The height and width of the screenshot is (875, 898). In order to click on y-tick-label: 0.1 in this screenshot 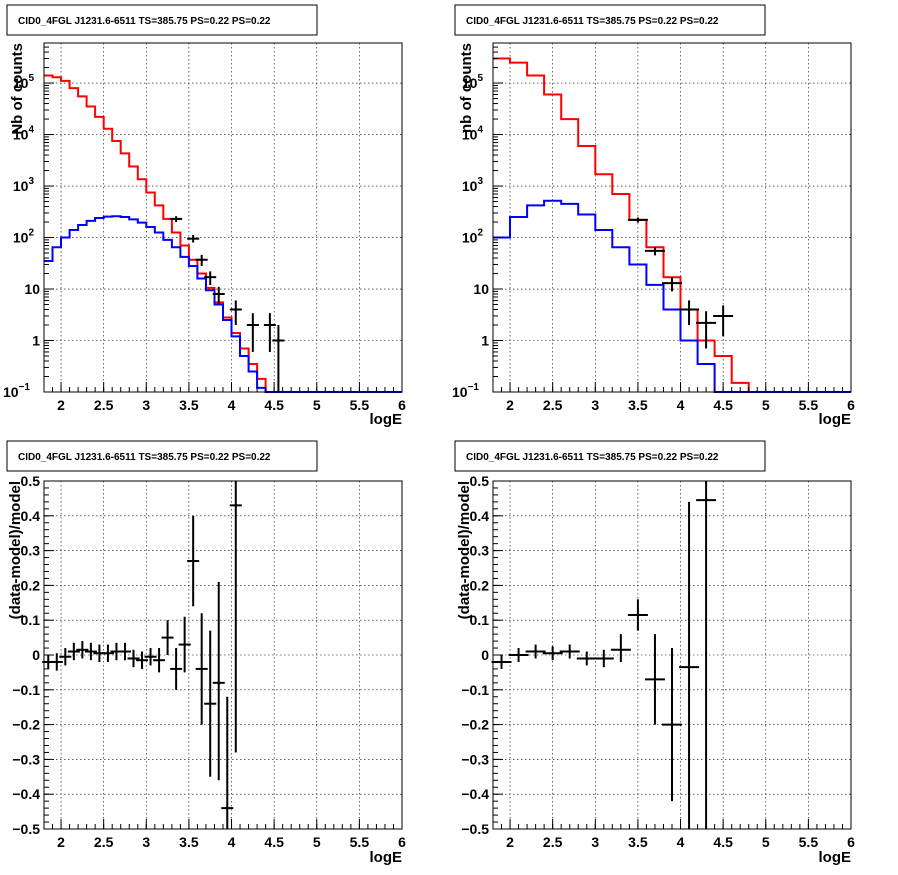, I will do `click(480, 620)`.